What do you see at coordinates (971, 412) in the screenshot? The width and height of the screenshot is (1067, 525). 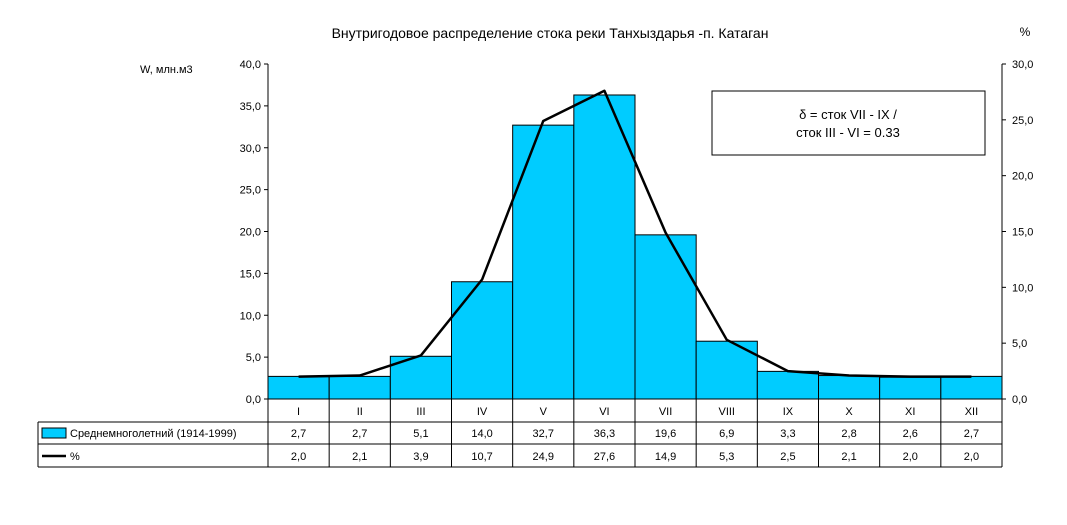 I see `x-tick-label: XII` at bounding box center [971, 412].